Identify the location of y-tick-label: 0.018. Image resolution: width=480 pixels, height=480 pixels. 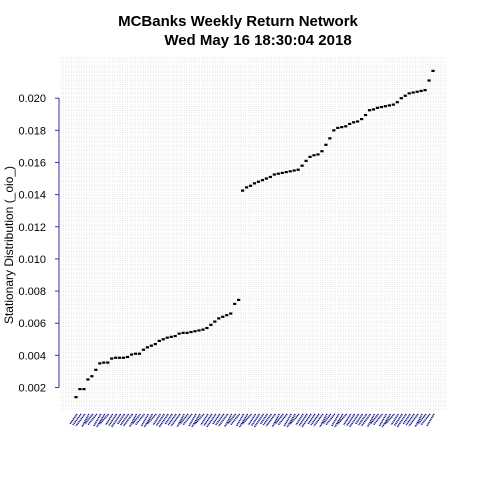
(32, 131).